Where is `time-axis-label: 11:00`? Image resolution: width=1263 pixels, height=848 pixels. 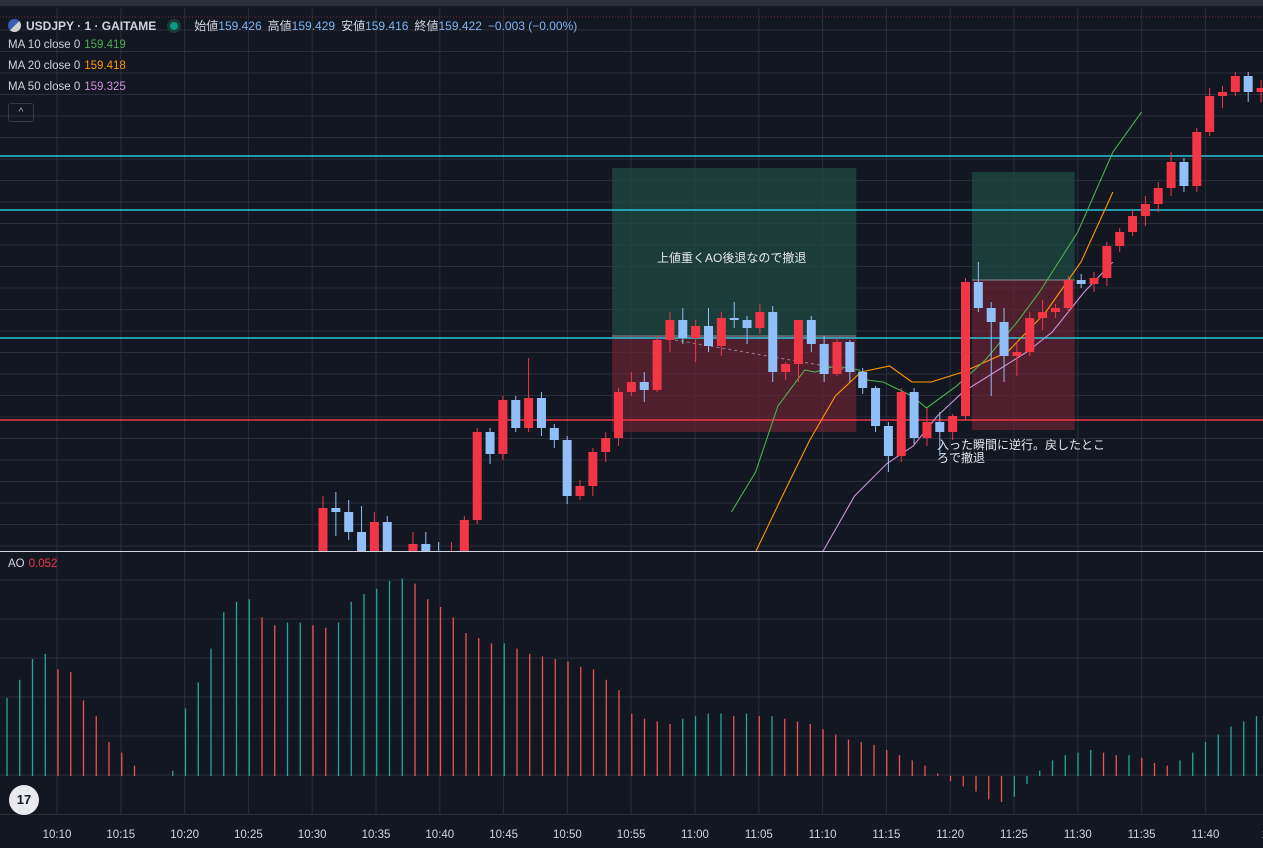 time-axis-label: 11:00 is located at coordinates (695, 835).